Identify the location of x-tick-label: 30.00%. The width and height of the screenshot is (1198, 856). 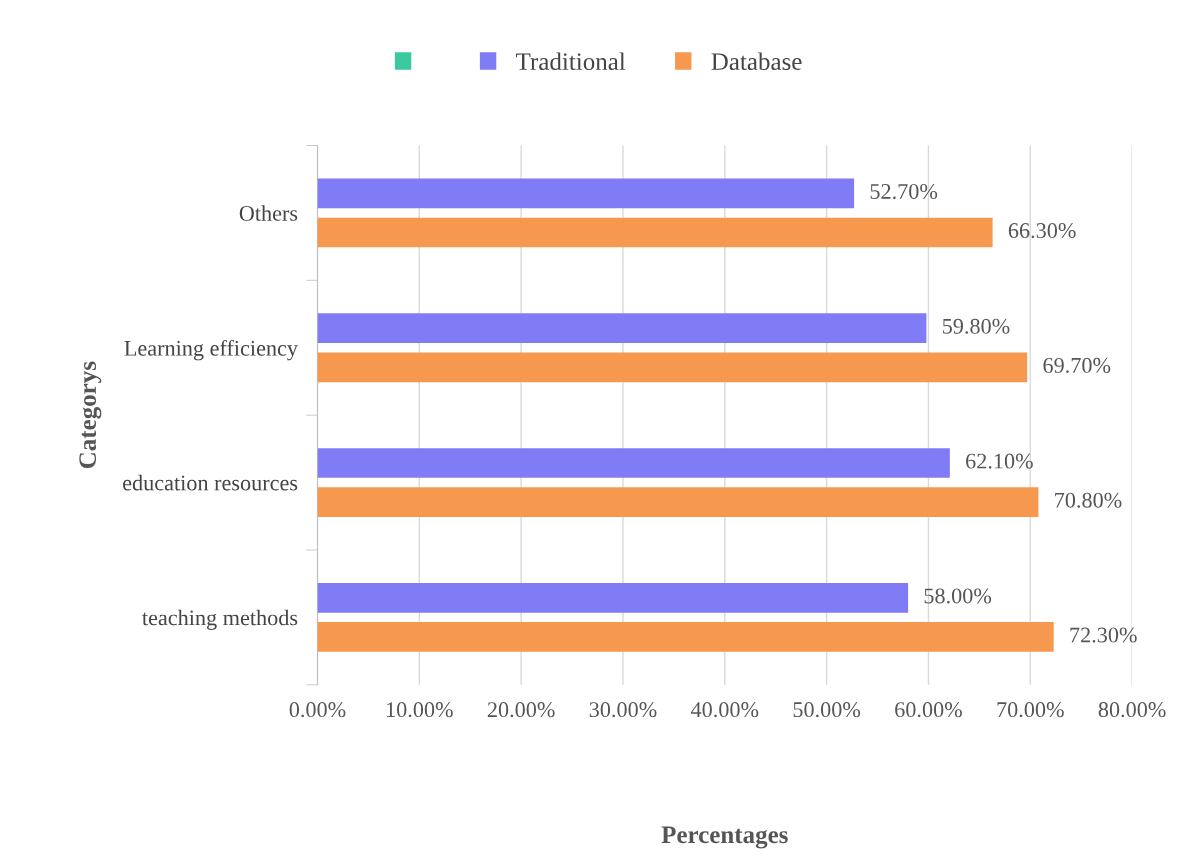
(623, 710).